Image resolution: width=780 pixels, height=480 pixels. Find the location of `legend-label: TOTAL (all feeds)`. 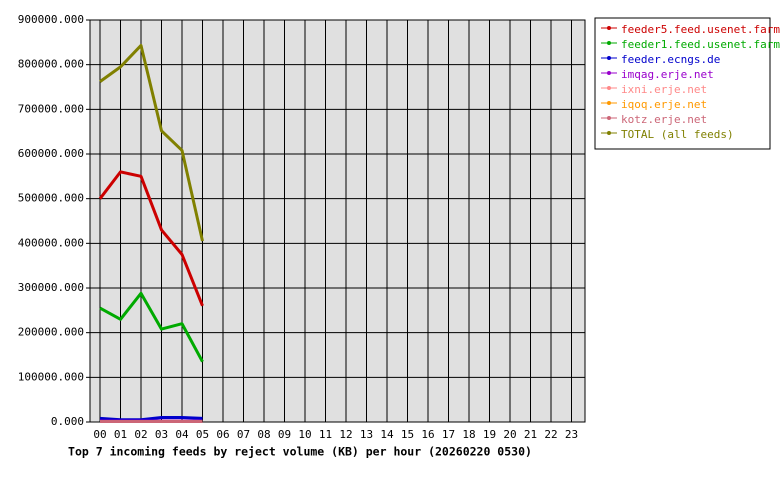

legend-label: TOTAL (all feeds) is located at coordinates (677, 134).